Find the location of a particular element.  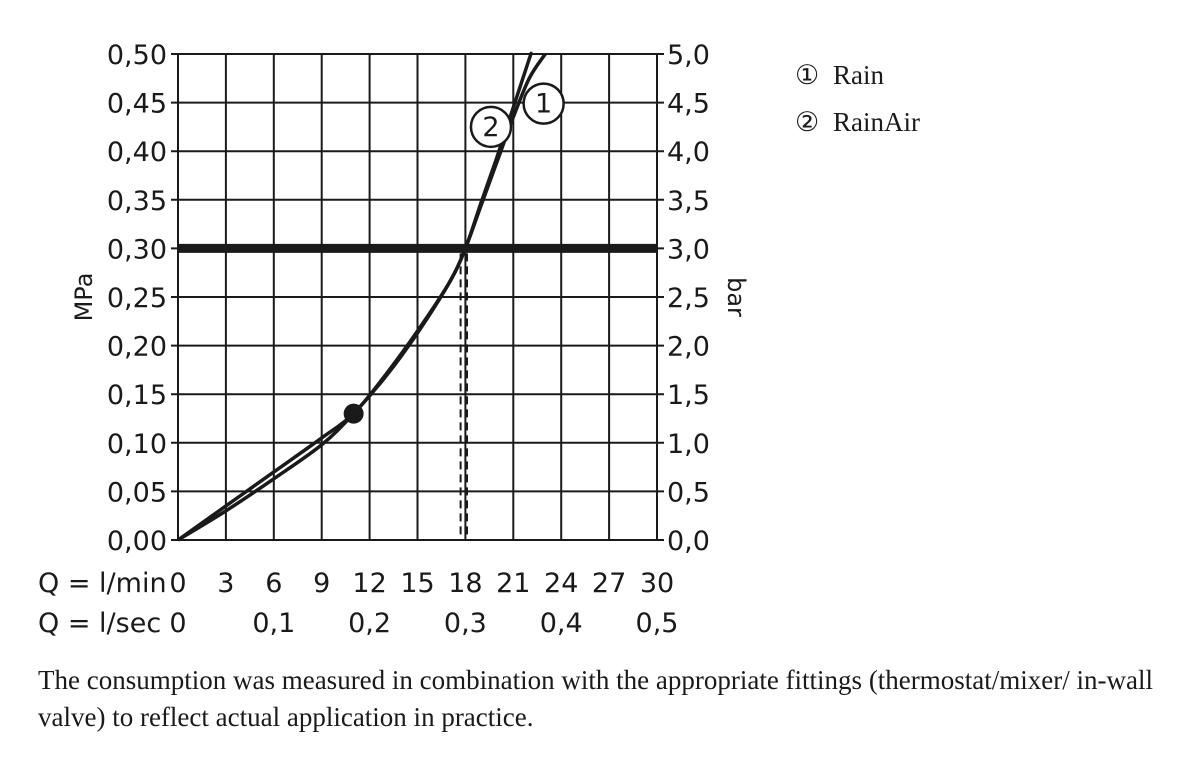

y-tick-label-left: 0,20 is located at coordinates (137, 347).